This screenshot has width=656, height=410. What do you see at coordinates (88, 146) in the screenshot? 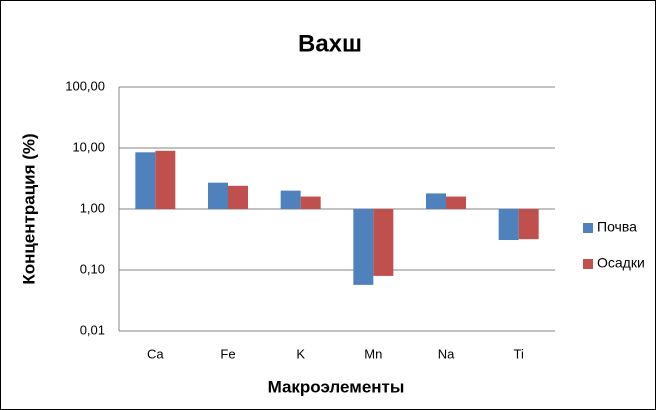
I see `y-tick-label: 10,00` at bounding box center [88, 146].